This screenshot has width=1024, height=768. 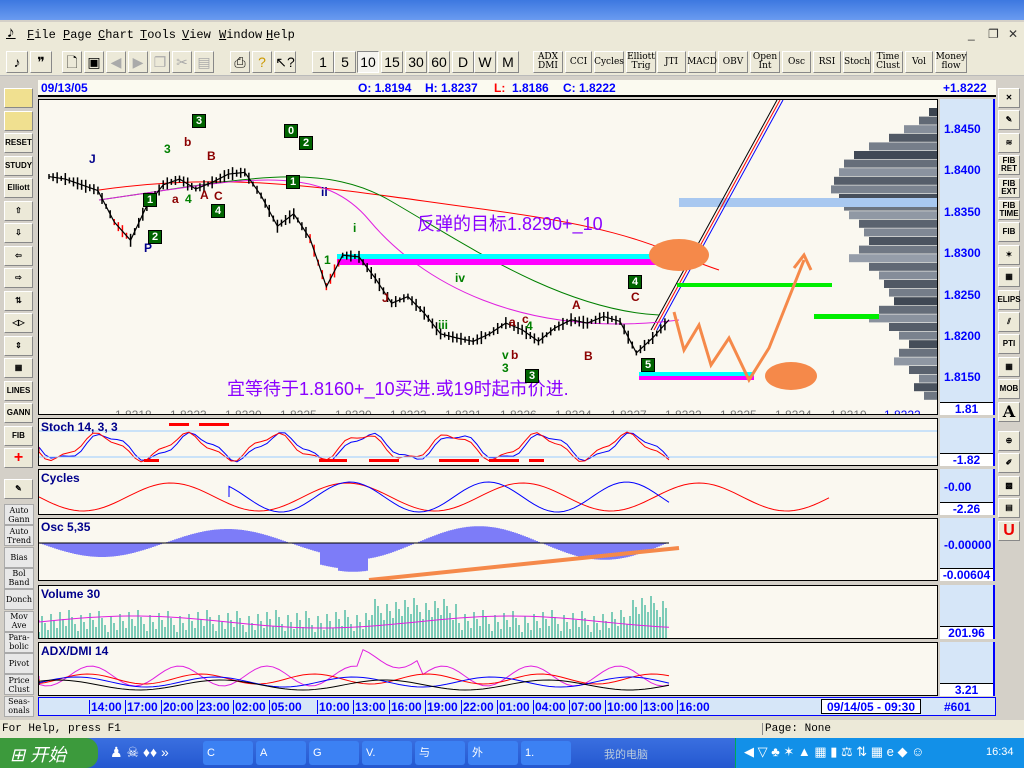 I want to click on close-button: ✕, so click(x=1013, y=34).